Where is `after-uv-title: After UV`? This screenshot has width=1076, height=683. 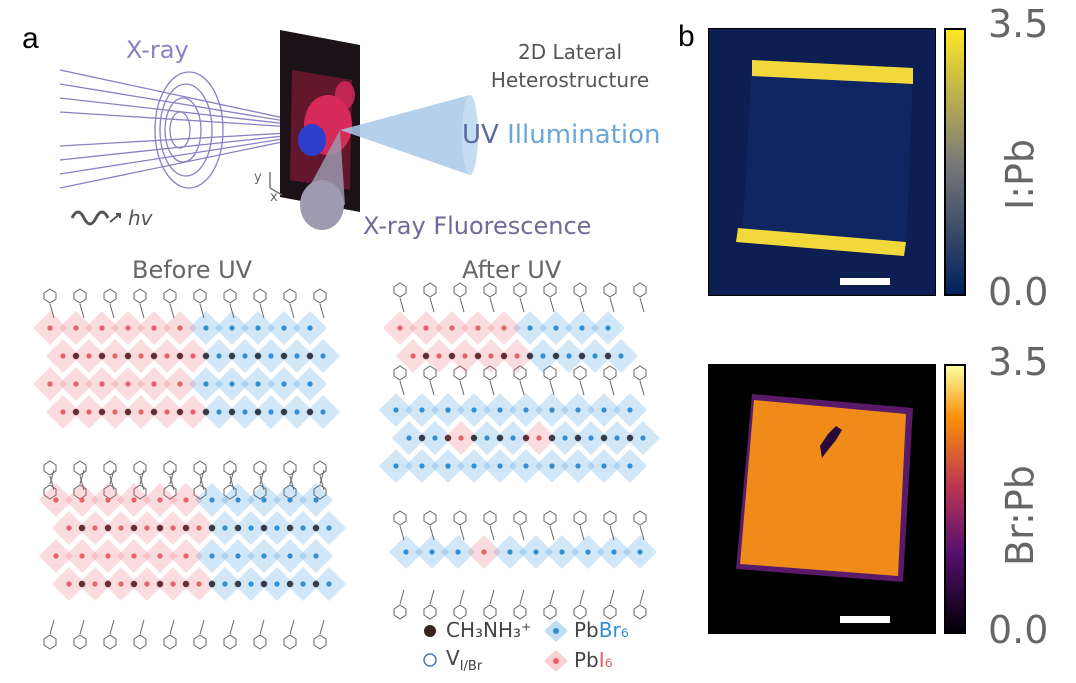
after-uv-title: After UV is located at coordinates (512, 270).